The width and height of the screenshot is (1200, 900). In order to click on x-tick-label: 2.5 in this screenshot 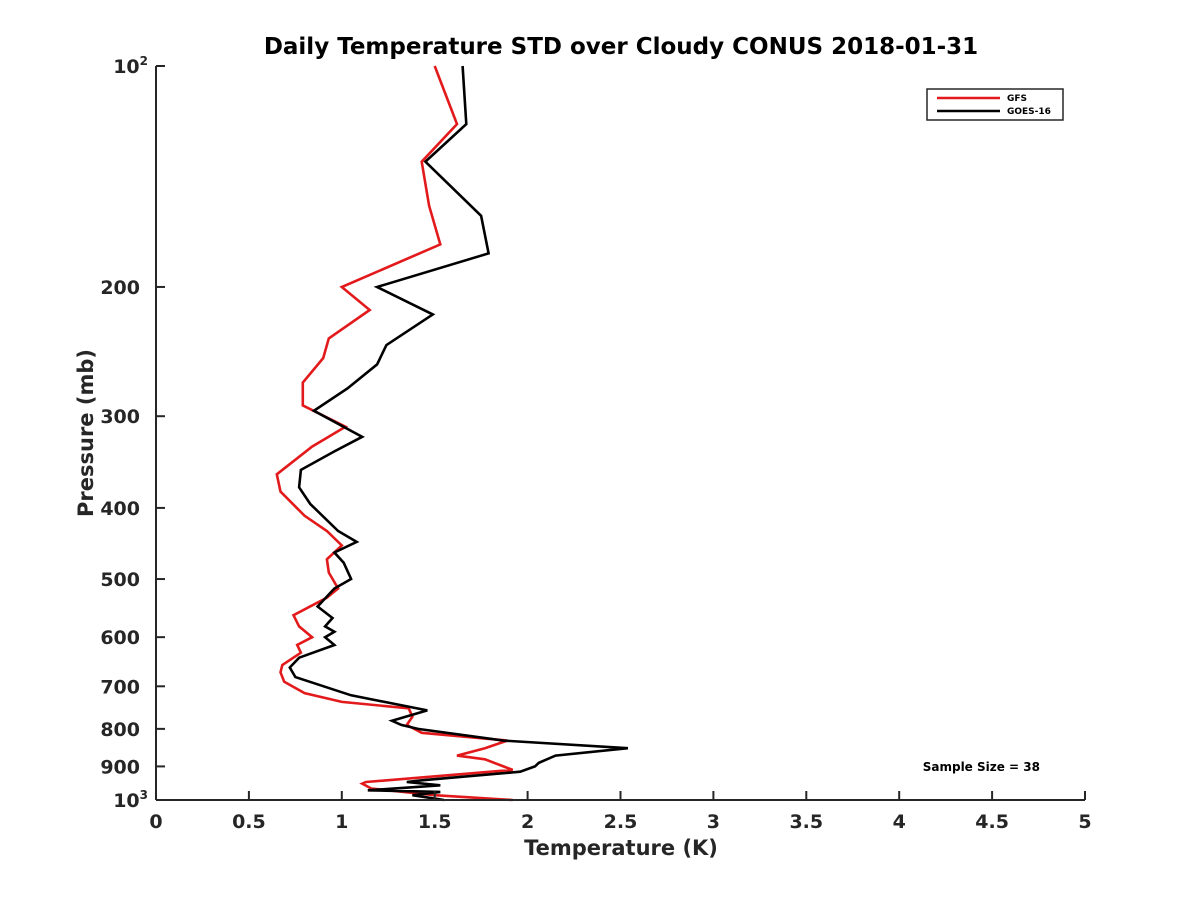, I will do `click(621, 822)`.